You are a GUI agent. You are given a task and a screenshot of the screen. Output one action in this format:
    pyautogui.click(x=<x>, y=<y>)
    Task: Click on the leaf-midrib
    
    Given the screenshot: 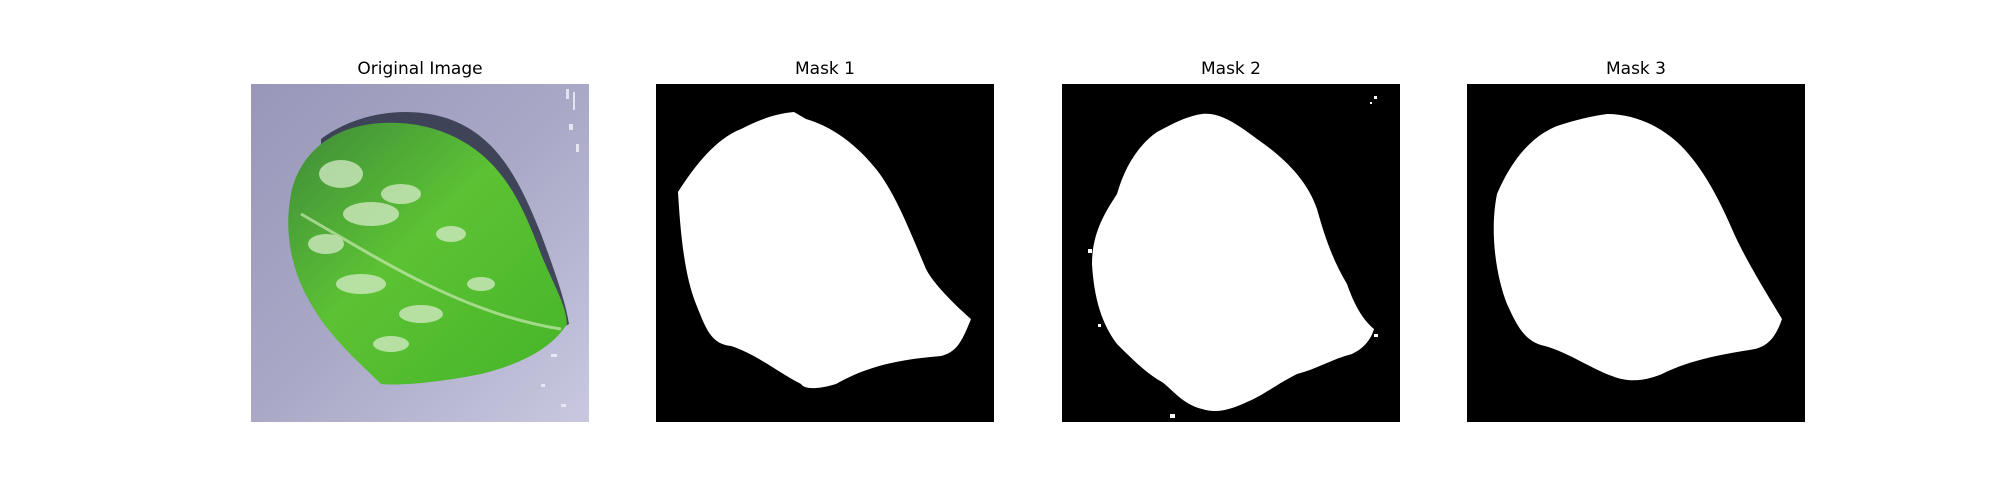 What is the action you would take?
    pyautogui.click(x=431, y=271)
    